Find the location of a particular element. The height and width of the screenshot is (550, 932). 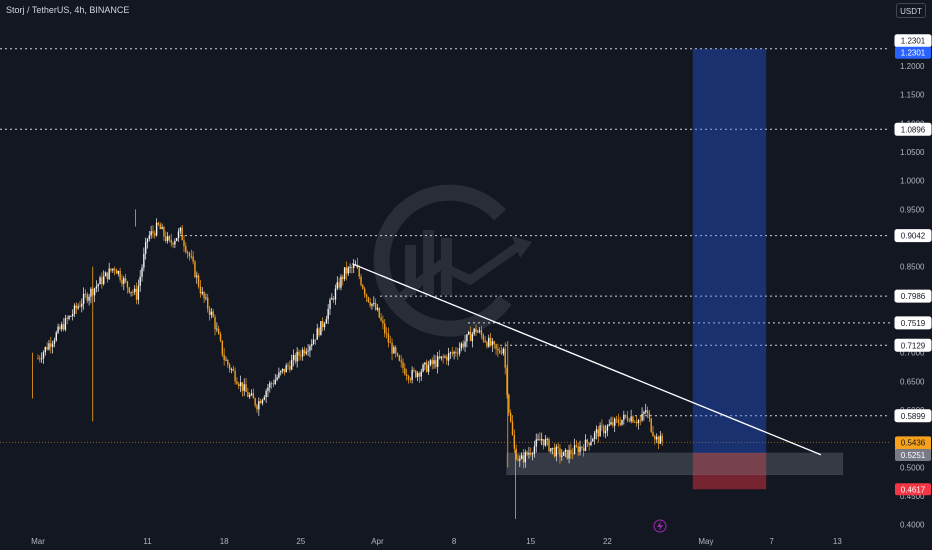

level-tag-label: 0.7986 is located at coordinates (913, 296).